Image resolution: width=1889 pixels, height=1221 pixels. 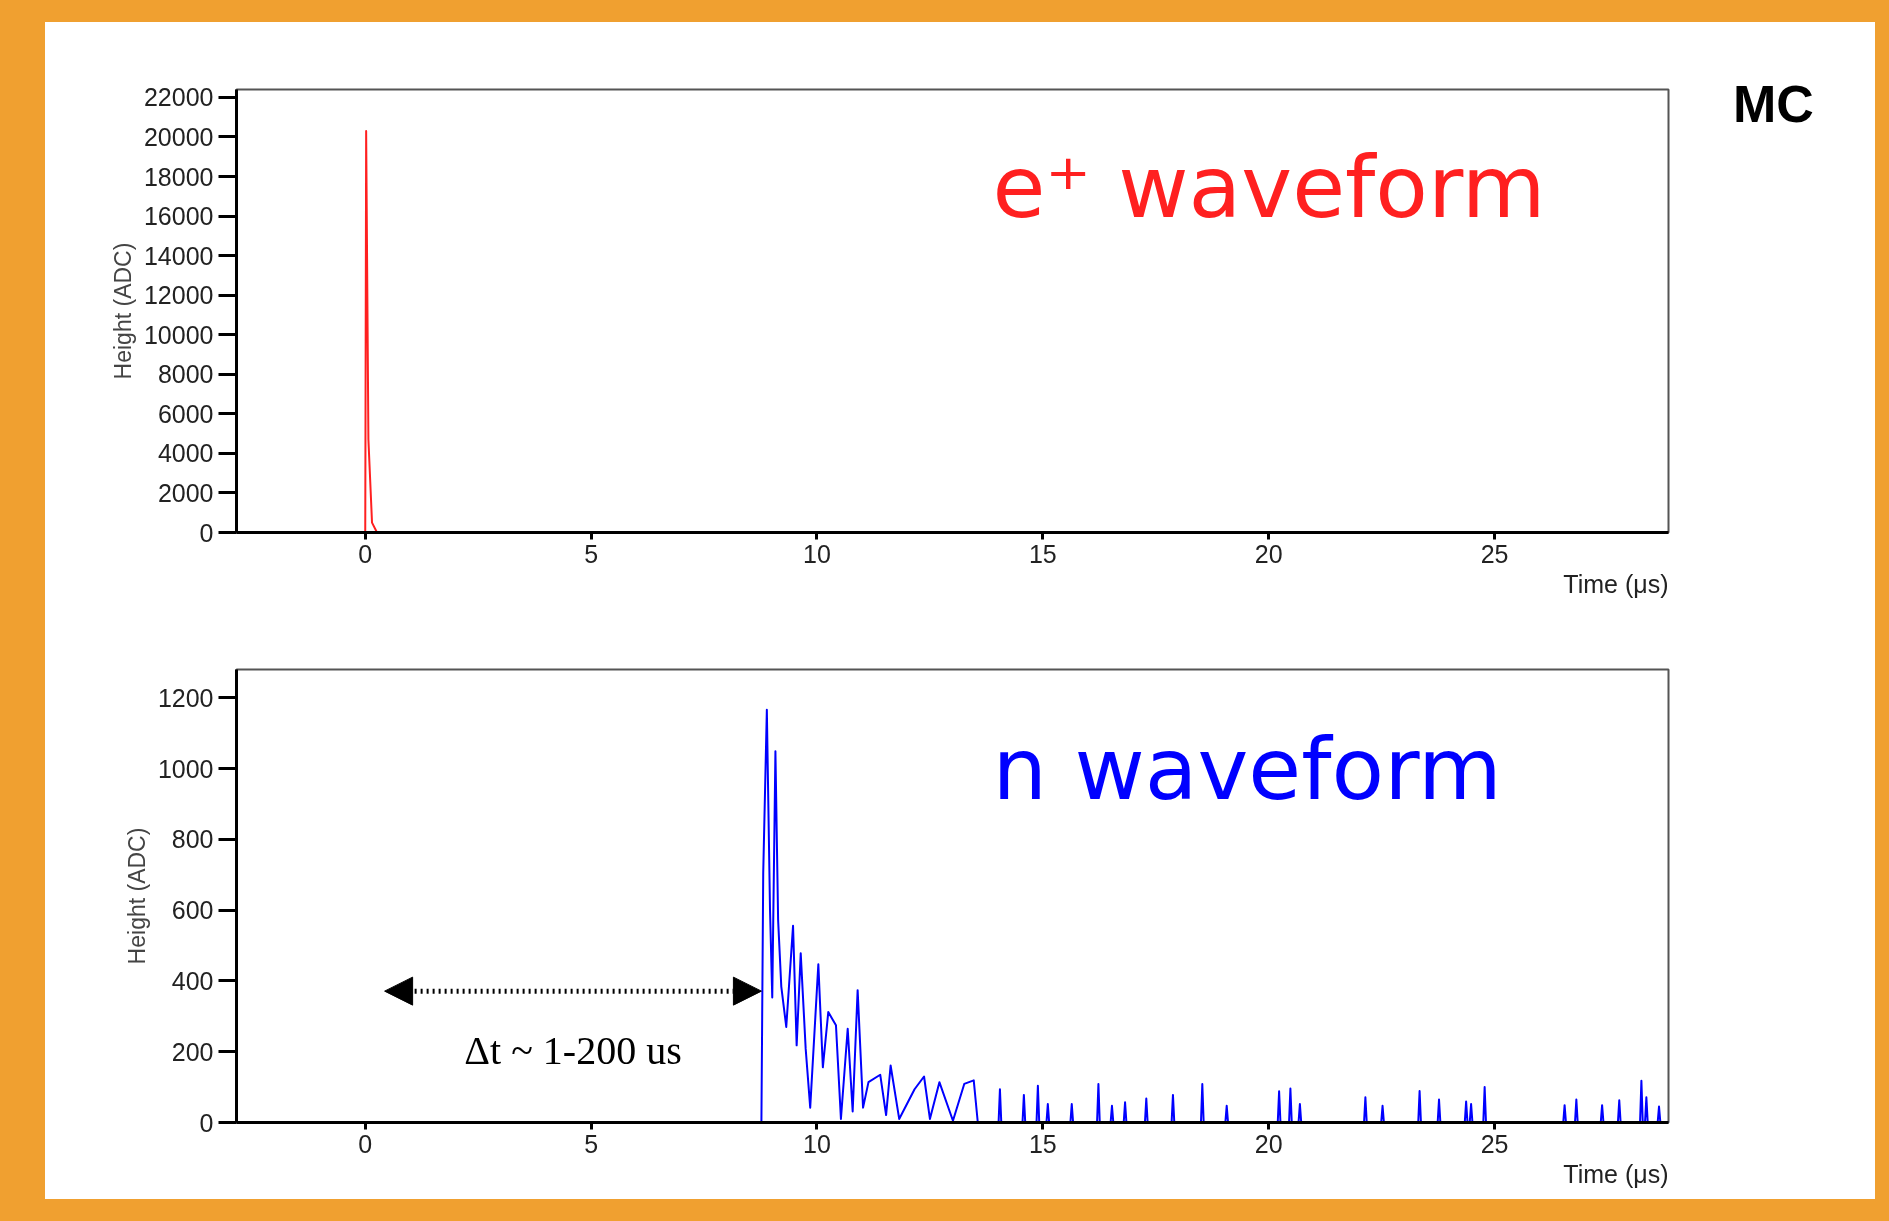 What do you see at coordinates (178, 97) in the screenshot?
I see `y-tick-label: 22000` at bounding box center [178, 97].